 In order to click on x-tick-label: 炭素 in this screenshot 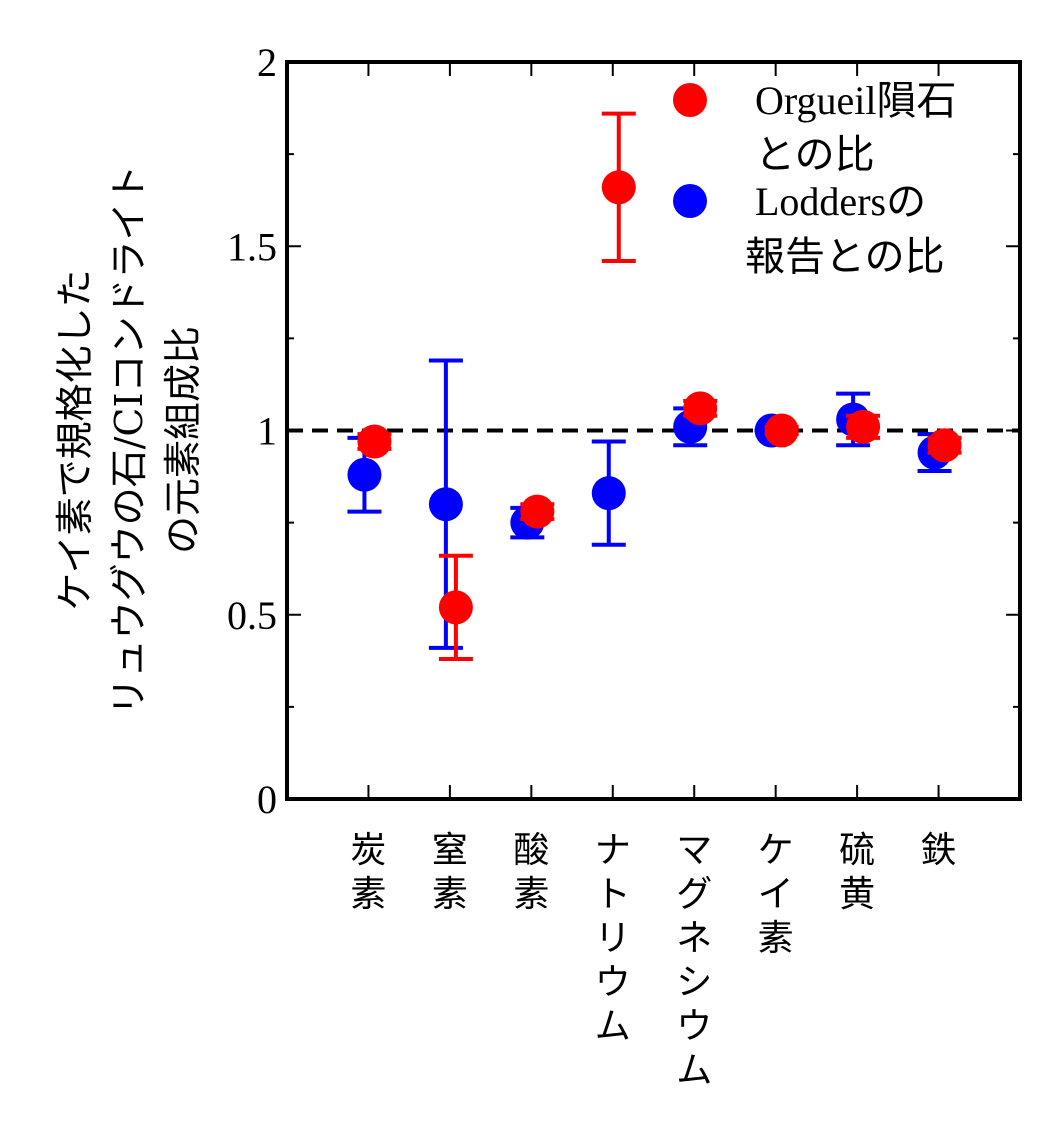, I will do `click(368, 872)`.